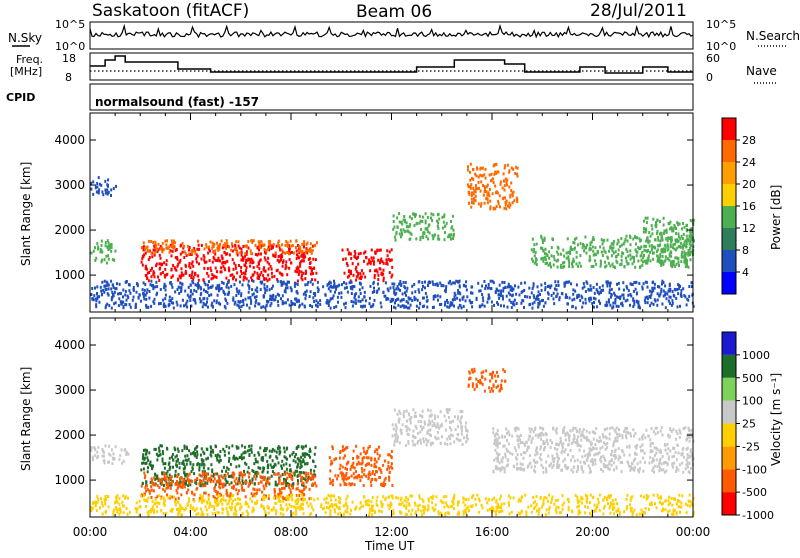 The image size is (800, 558). Describe the element at coordinates (177, 102) in the screenshot. I see `cpid-text: normalsound (fast) -157` at that location.